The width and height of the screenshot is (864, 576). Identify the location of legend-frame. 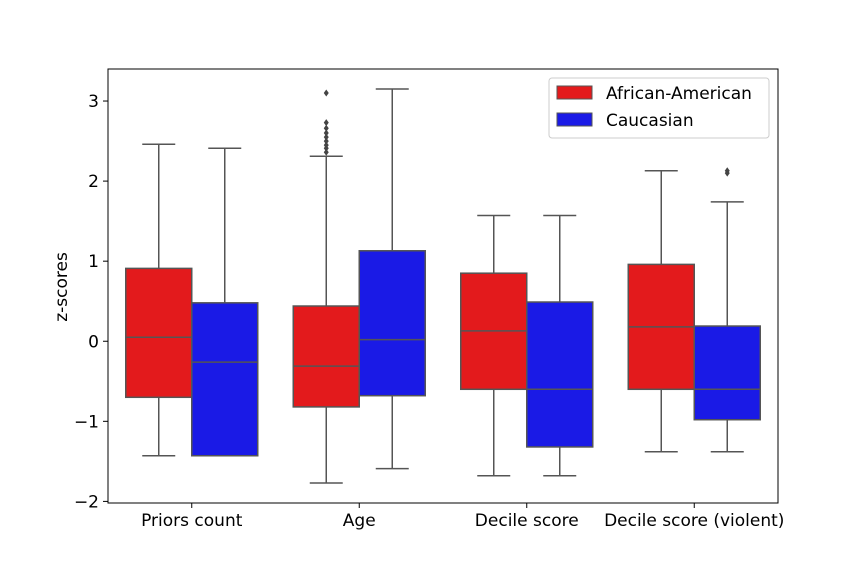
(659, 108).